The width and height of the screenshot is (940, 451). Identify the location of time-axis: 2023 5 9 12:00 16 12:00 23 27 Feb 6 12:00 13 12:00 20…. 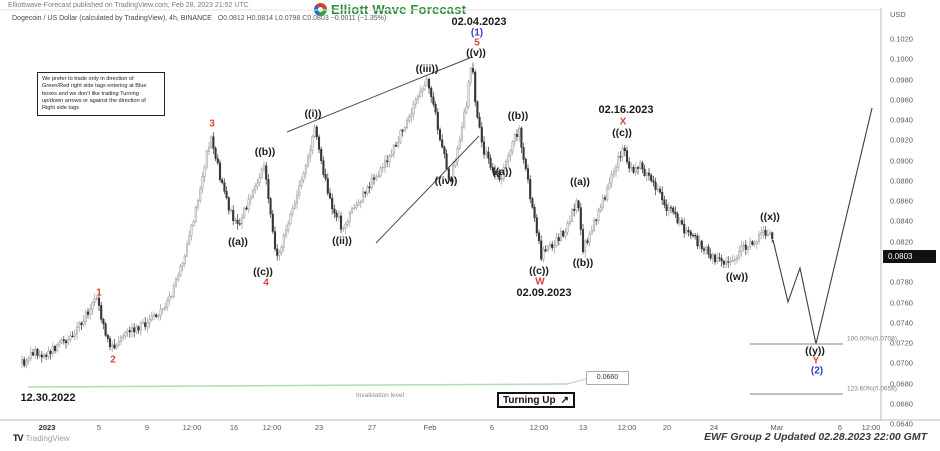
(470, 427).